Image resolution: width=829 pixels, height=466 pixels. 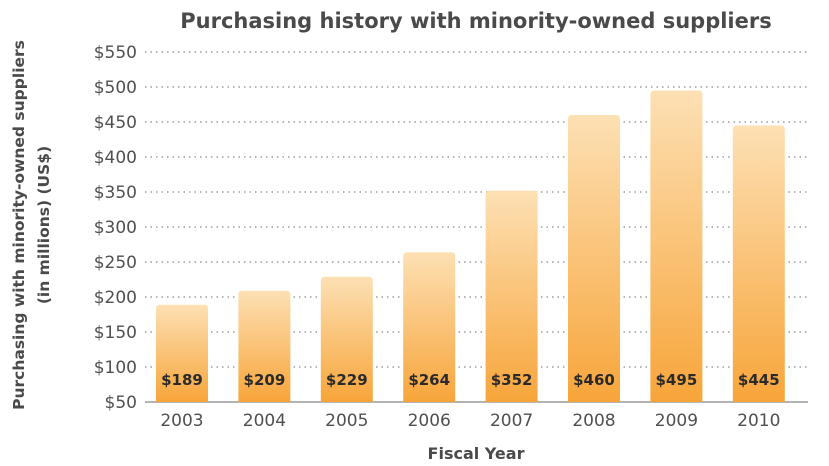 What do you see at coordinates (677, 380) in the screenshot?
I see `bar-value-label: $495` at bounding box center [677, 380].